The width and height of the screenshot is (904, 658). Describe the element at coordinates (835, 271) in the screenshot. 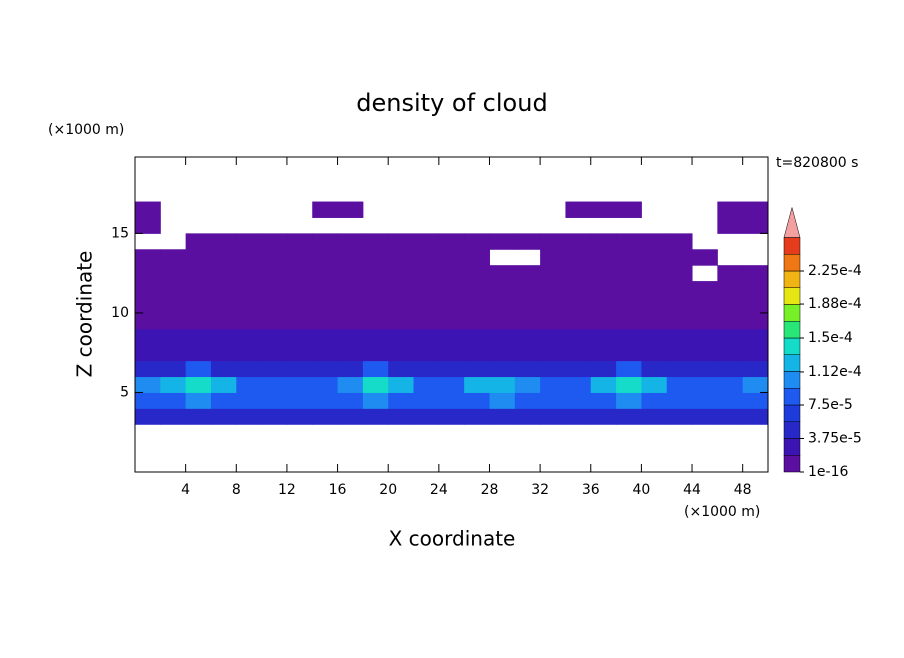

I see `colorbar-label: 2.25e-4` at that location.